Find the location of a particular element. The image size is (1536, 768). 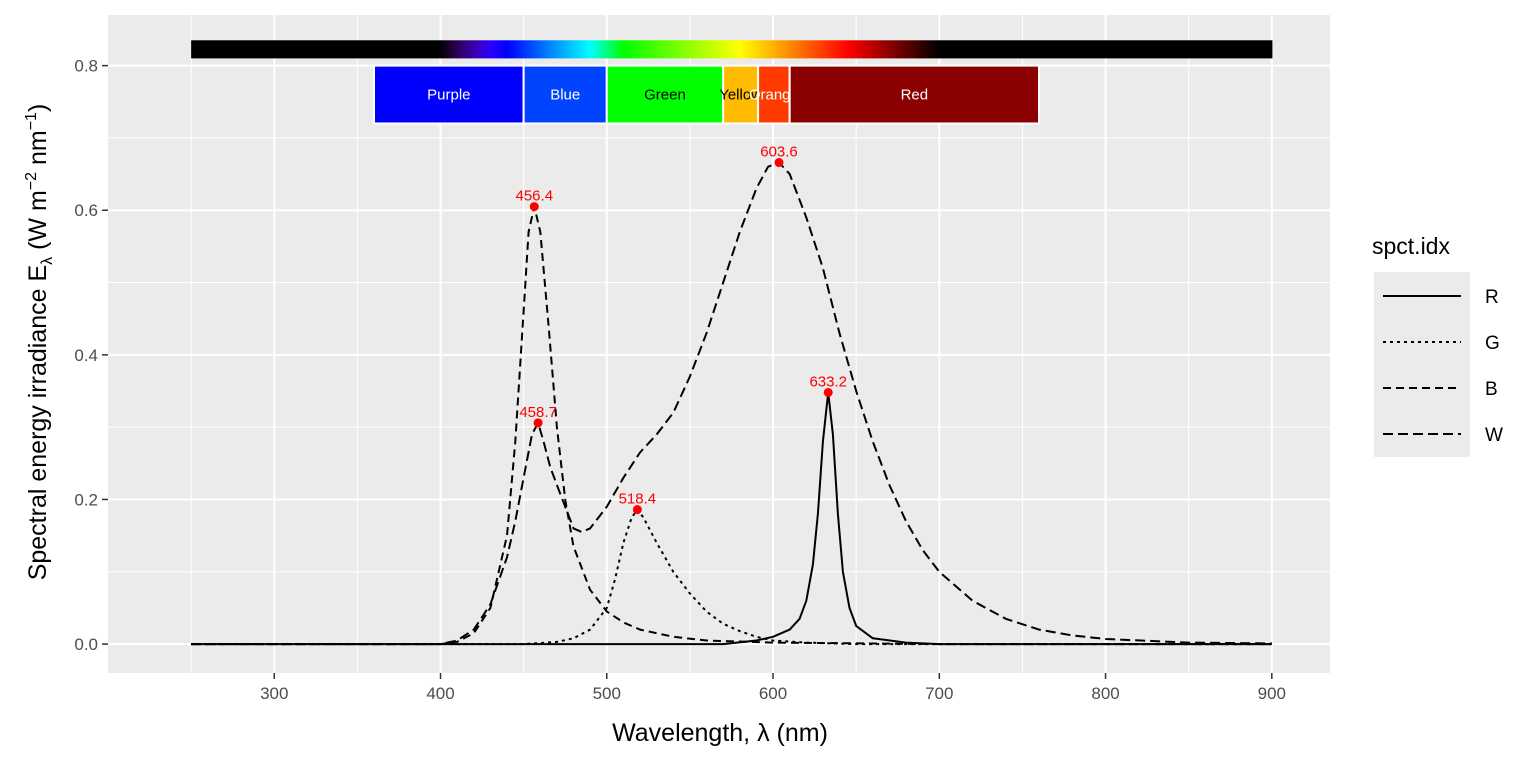

peak-label-w: 603.6 is located at coordinates (779, 152).